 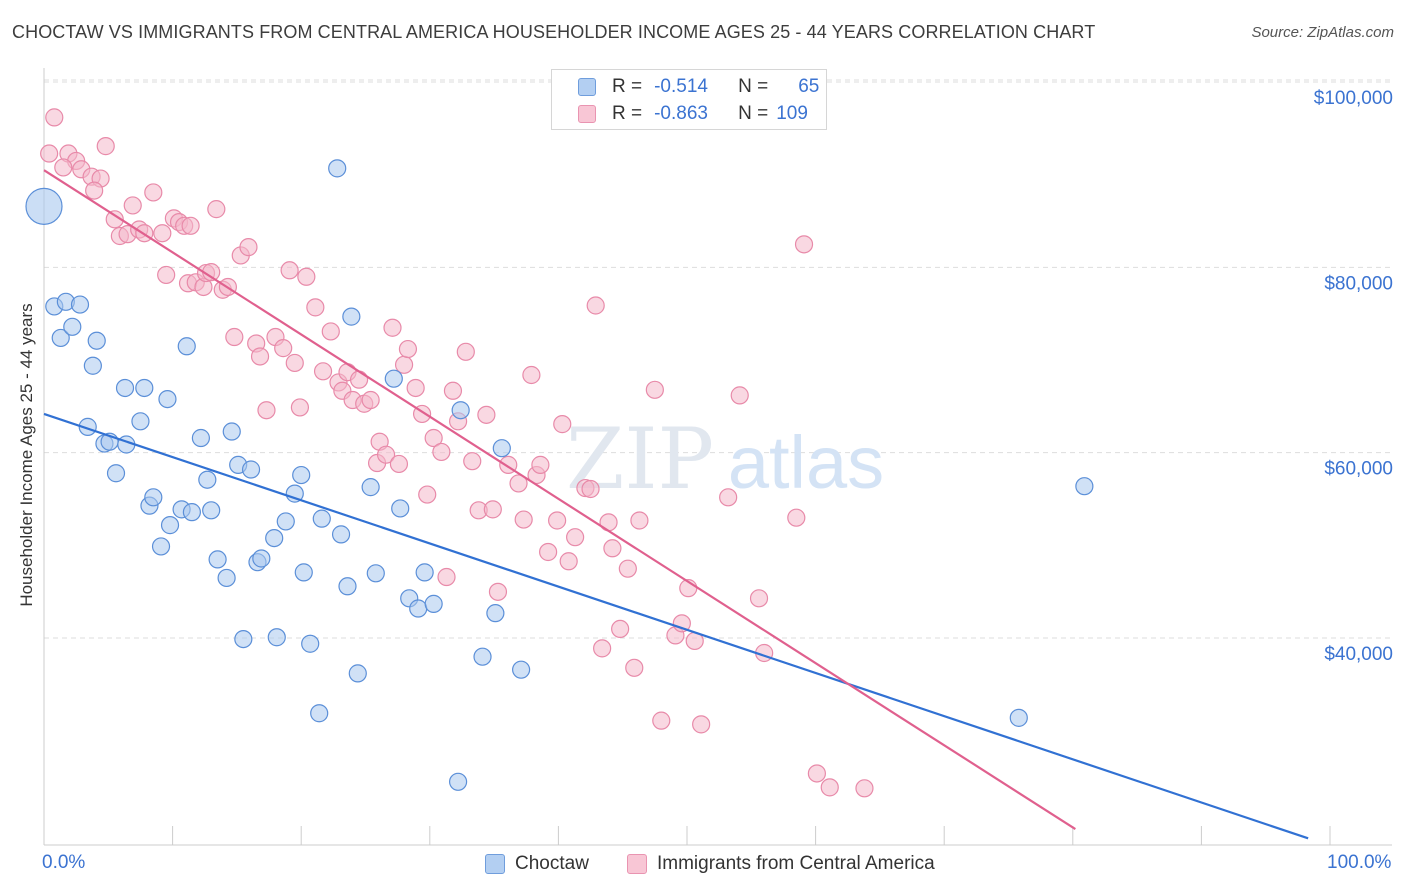 I want to click on legend-r-value: -0.514, so click(x=681, y=86).